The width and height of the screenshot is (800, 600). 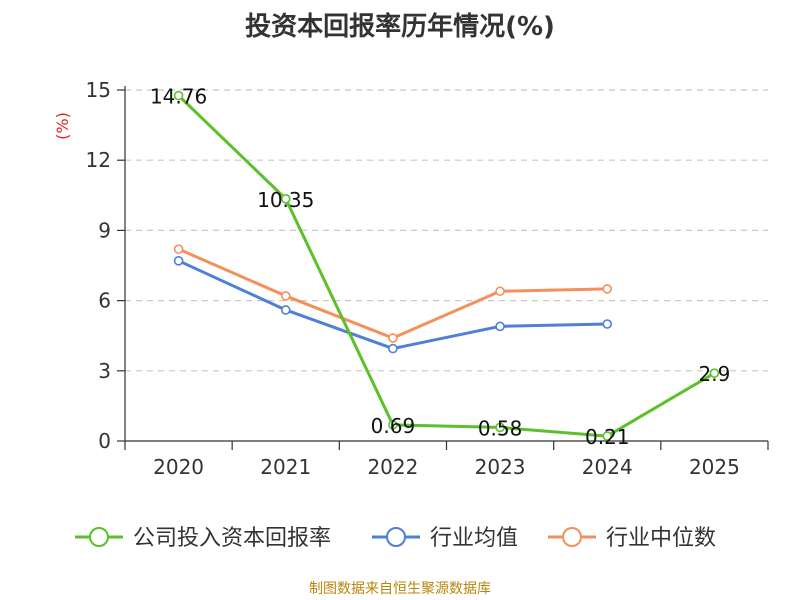 I want to click on y-tick-label: 12, so click(x=98, y=160).